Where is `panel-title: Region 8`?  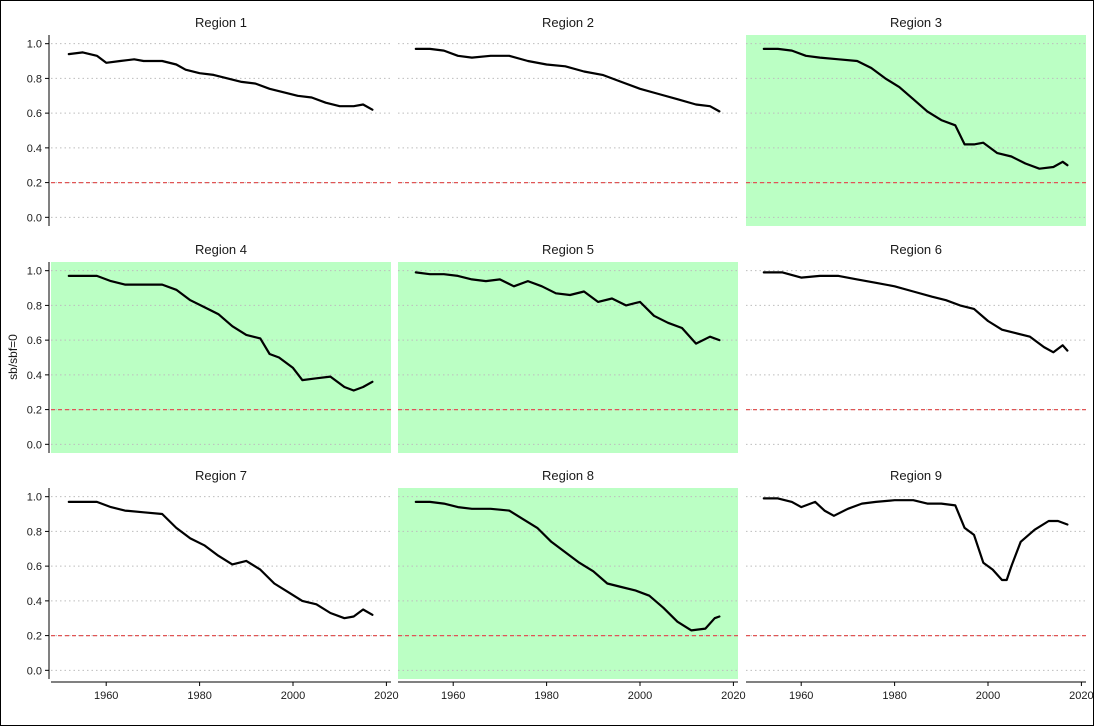
panel-title: Region 8 is located at coordinates (568, 475).